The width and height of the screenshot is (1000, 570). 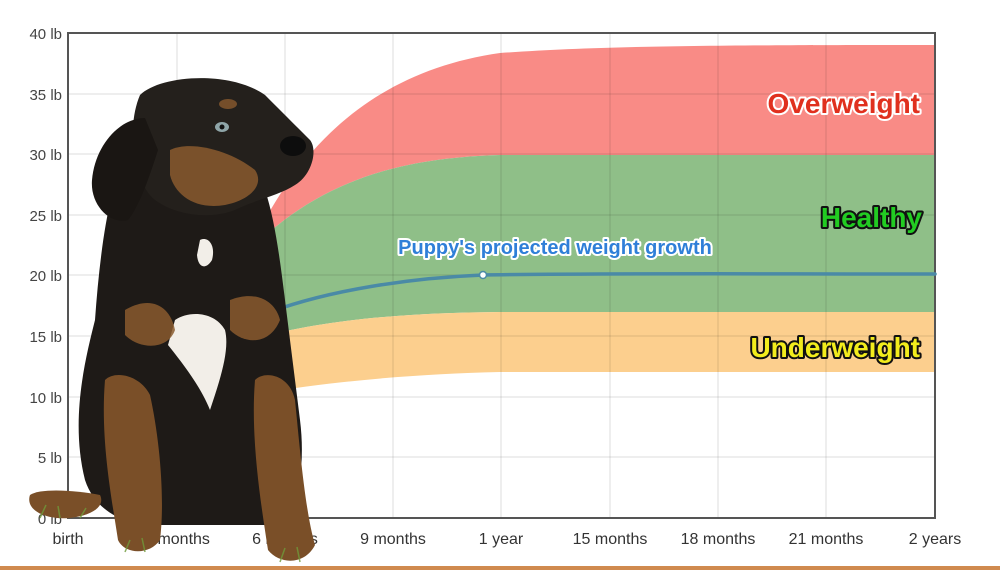 I want to click on x-tick-birth: birth, so click(x=67, y=539).